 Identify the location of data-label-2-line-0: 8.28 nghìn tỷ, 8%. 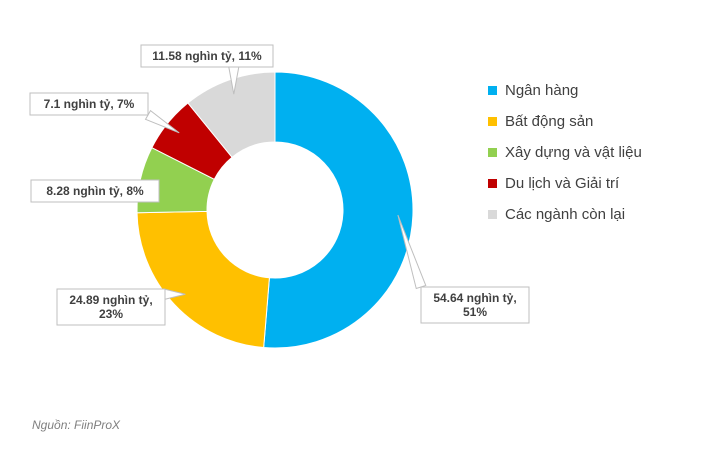
(95, 191).